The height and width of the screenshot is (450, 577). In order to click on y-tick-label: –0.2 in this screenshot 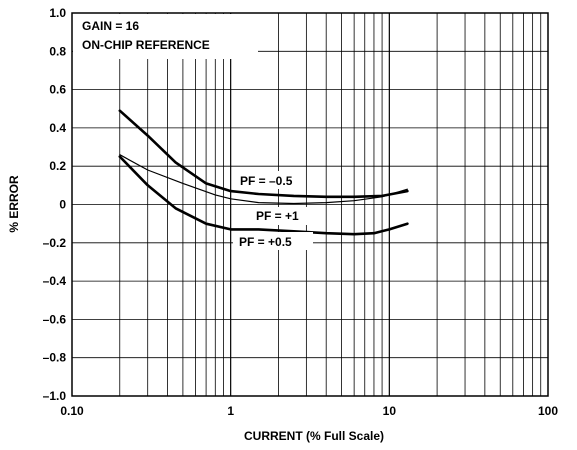, I will do `click(55, 243)`.